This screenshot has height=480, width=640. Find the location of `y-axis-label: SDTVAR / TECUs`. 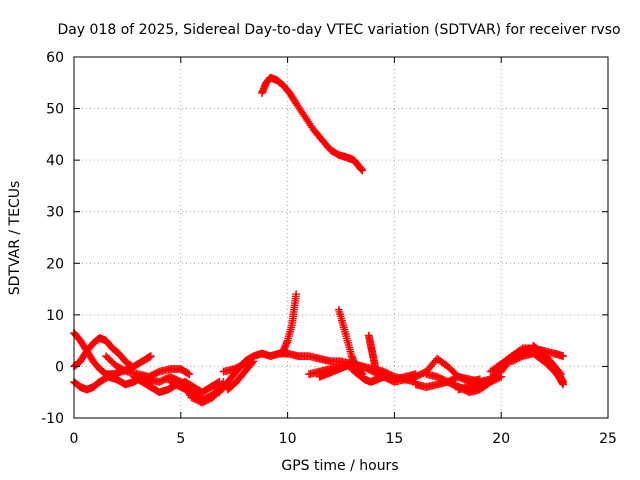

y-axis-label: SDTVAR / TECUs is located at coordinates (15, 238).